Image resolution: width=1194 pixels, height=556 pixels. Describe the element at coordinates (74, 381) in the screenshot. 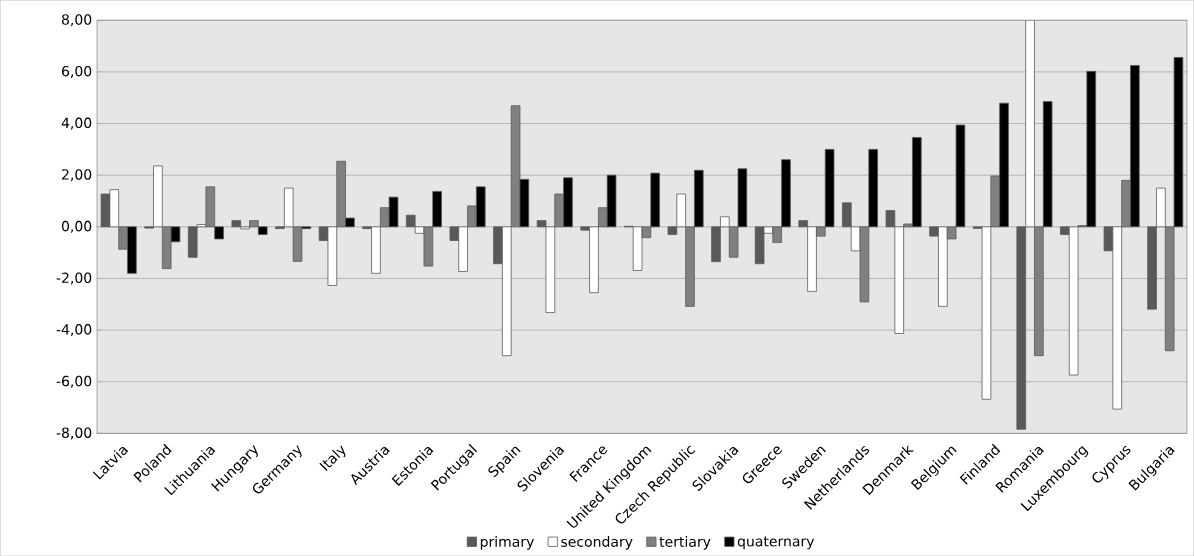

I see `y-tick-label: -6,00` at that location.